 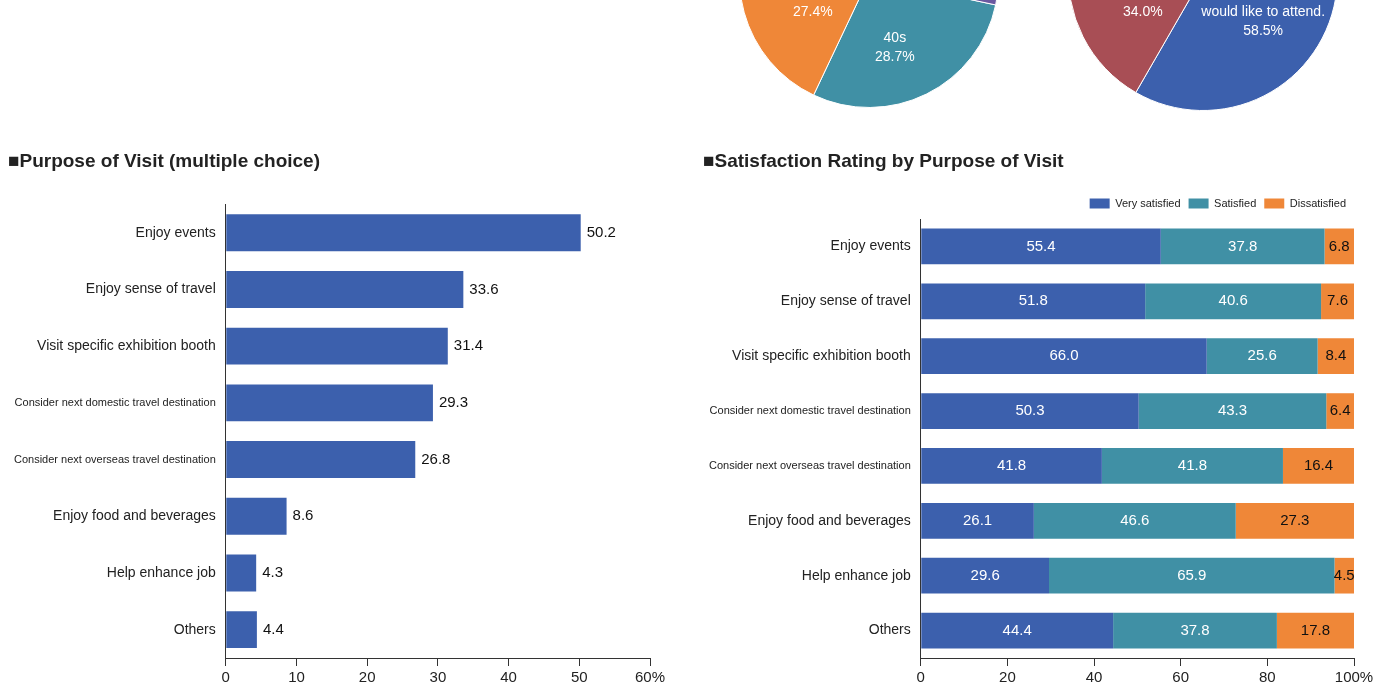 I want to click on data-label: 50.3, so click(x=1030, y=410).